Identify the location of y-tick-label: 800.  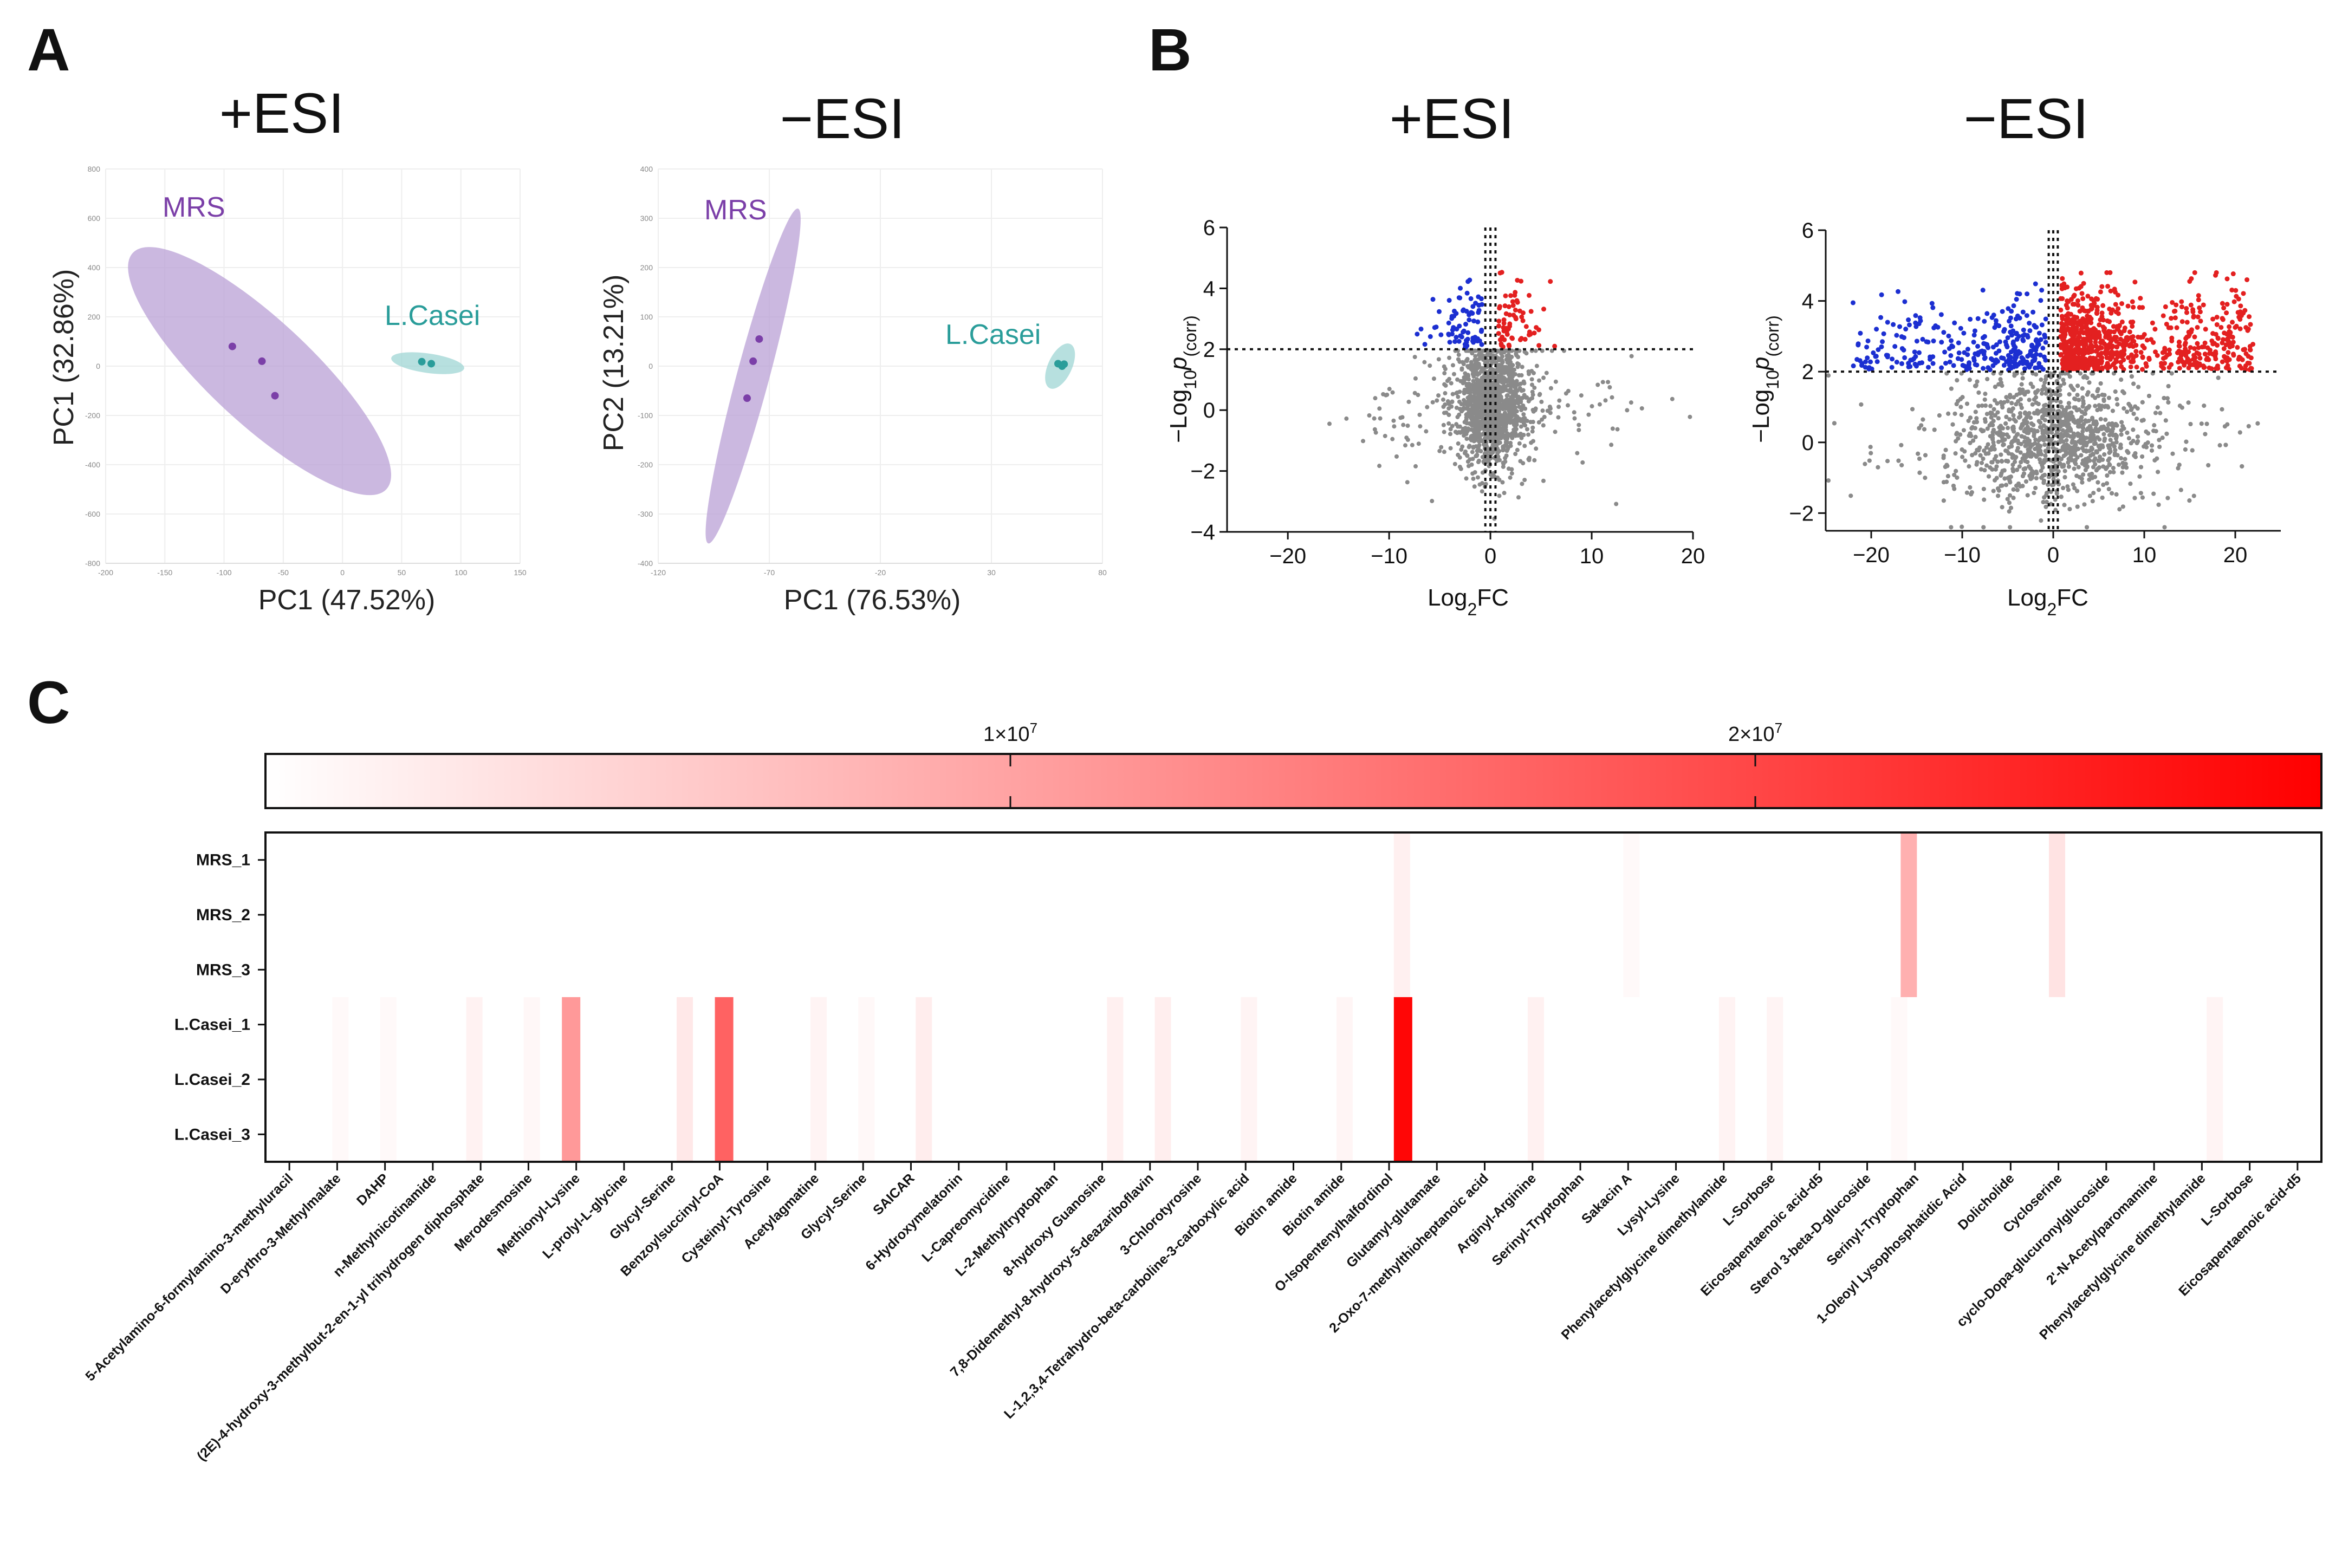
(94, 169).